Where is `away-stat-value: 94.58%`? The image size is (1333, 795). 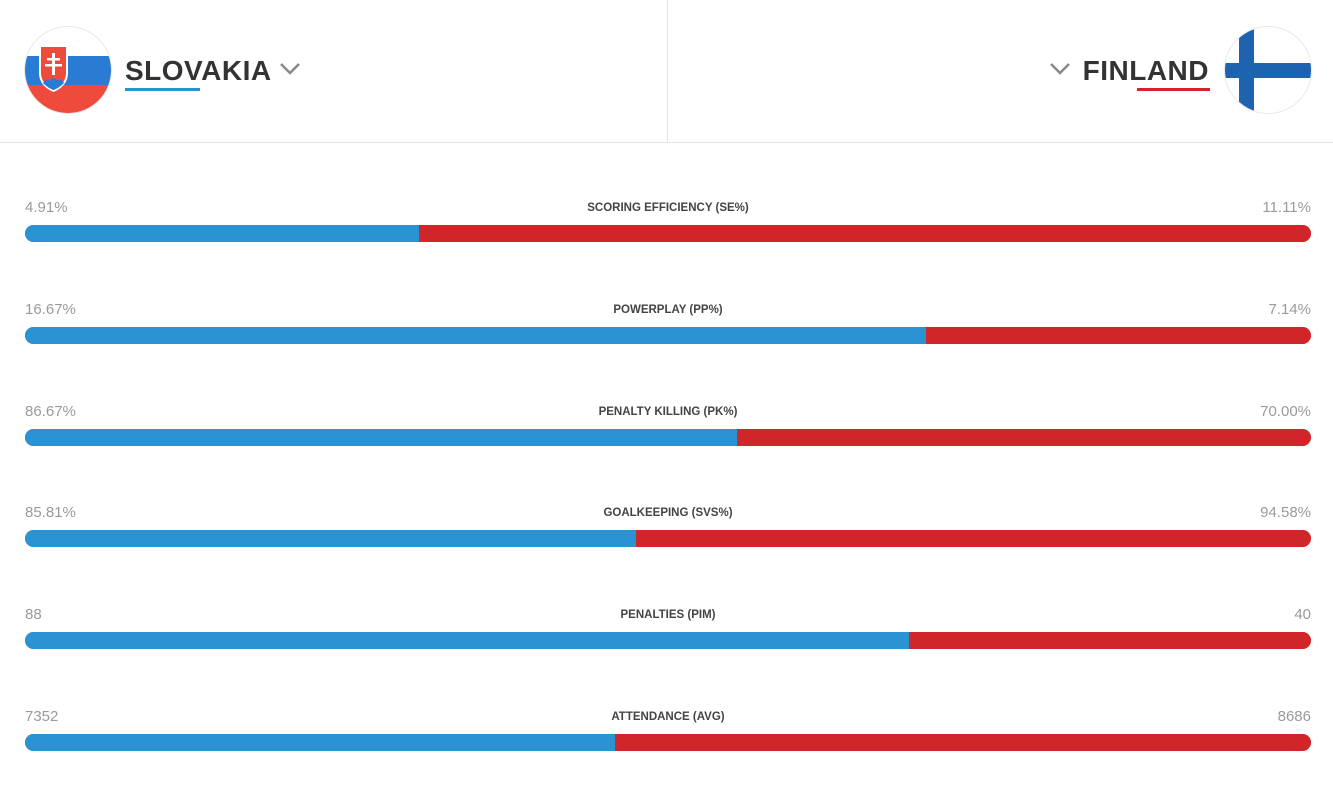 away-stat-value: 94.58% is located at coordinates (1285, 512).